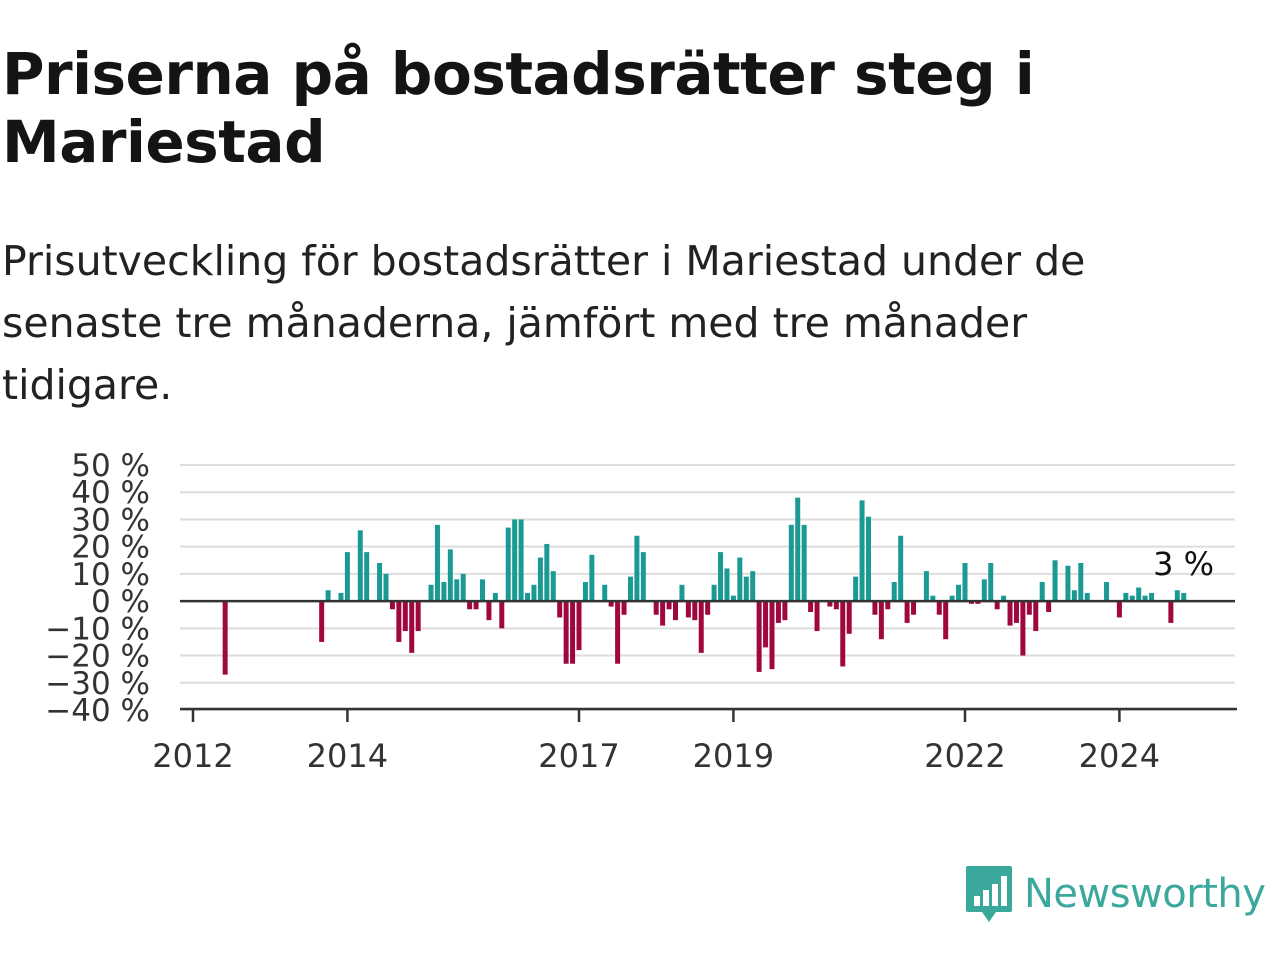 The image size is (1280, 960). Describe the element at coordinates (733, 756) in the screenshot. I see `x-tick-label: 2019` at that location.